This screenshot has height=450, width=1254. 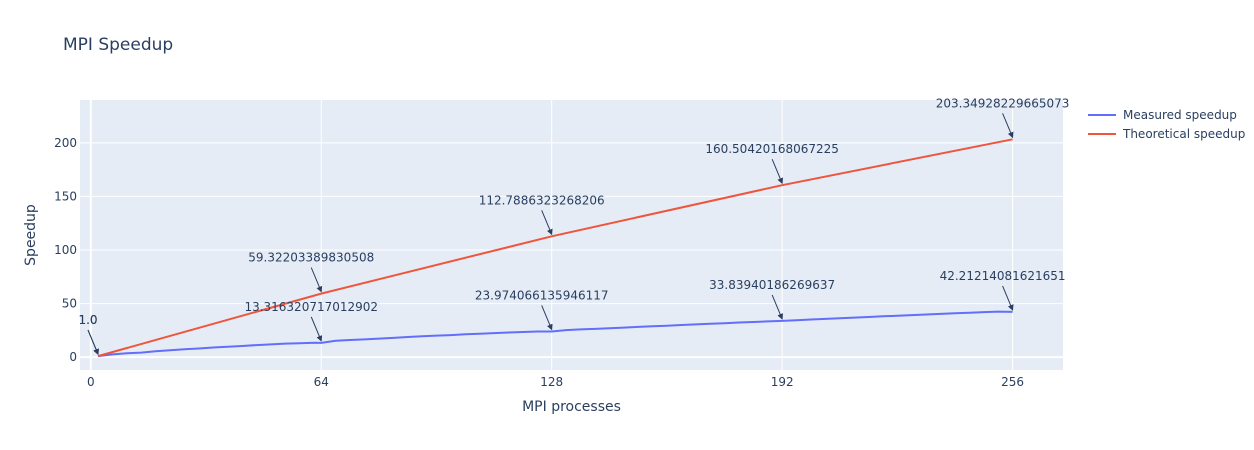 I want to click on annotation-label: 23.974066135946117, so click(x=542, y=295).